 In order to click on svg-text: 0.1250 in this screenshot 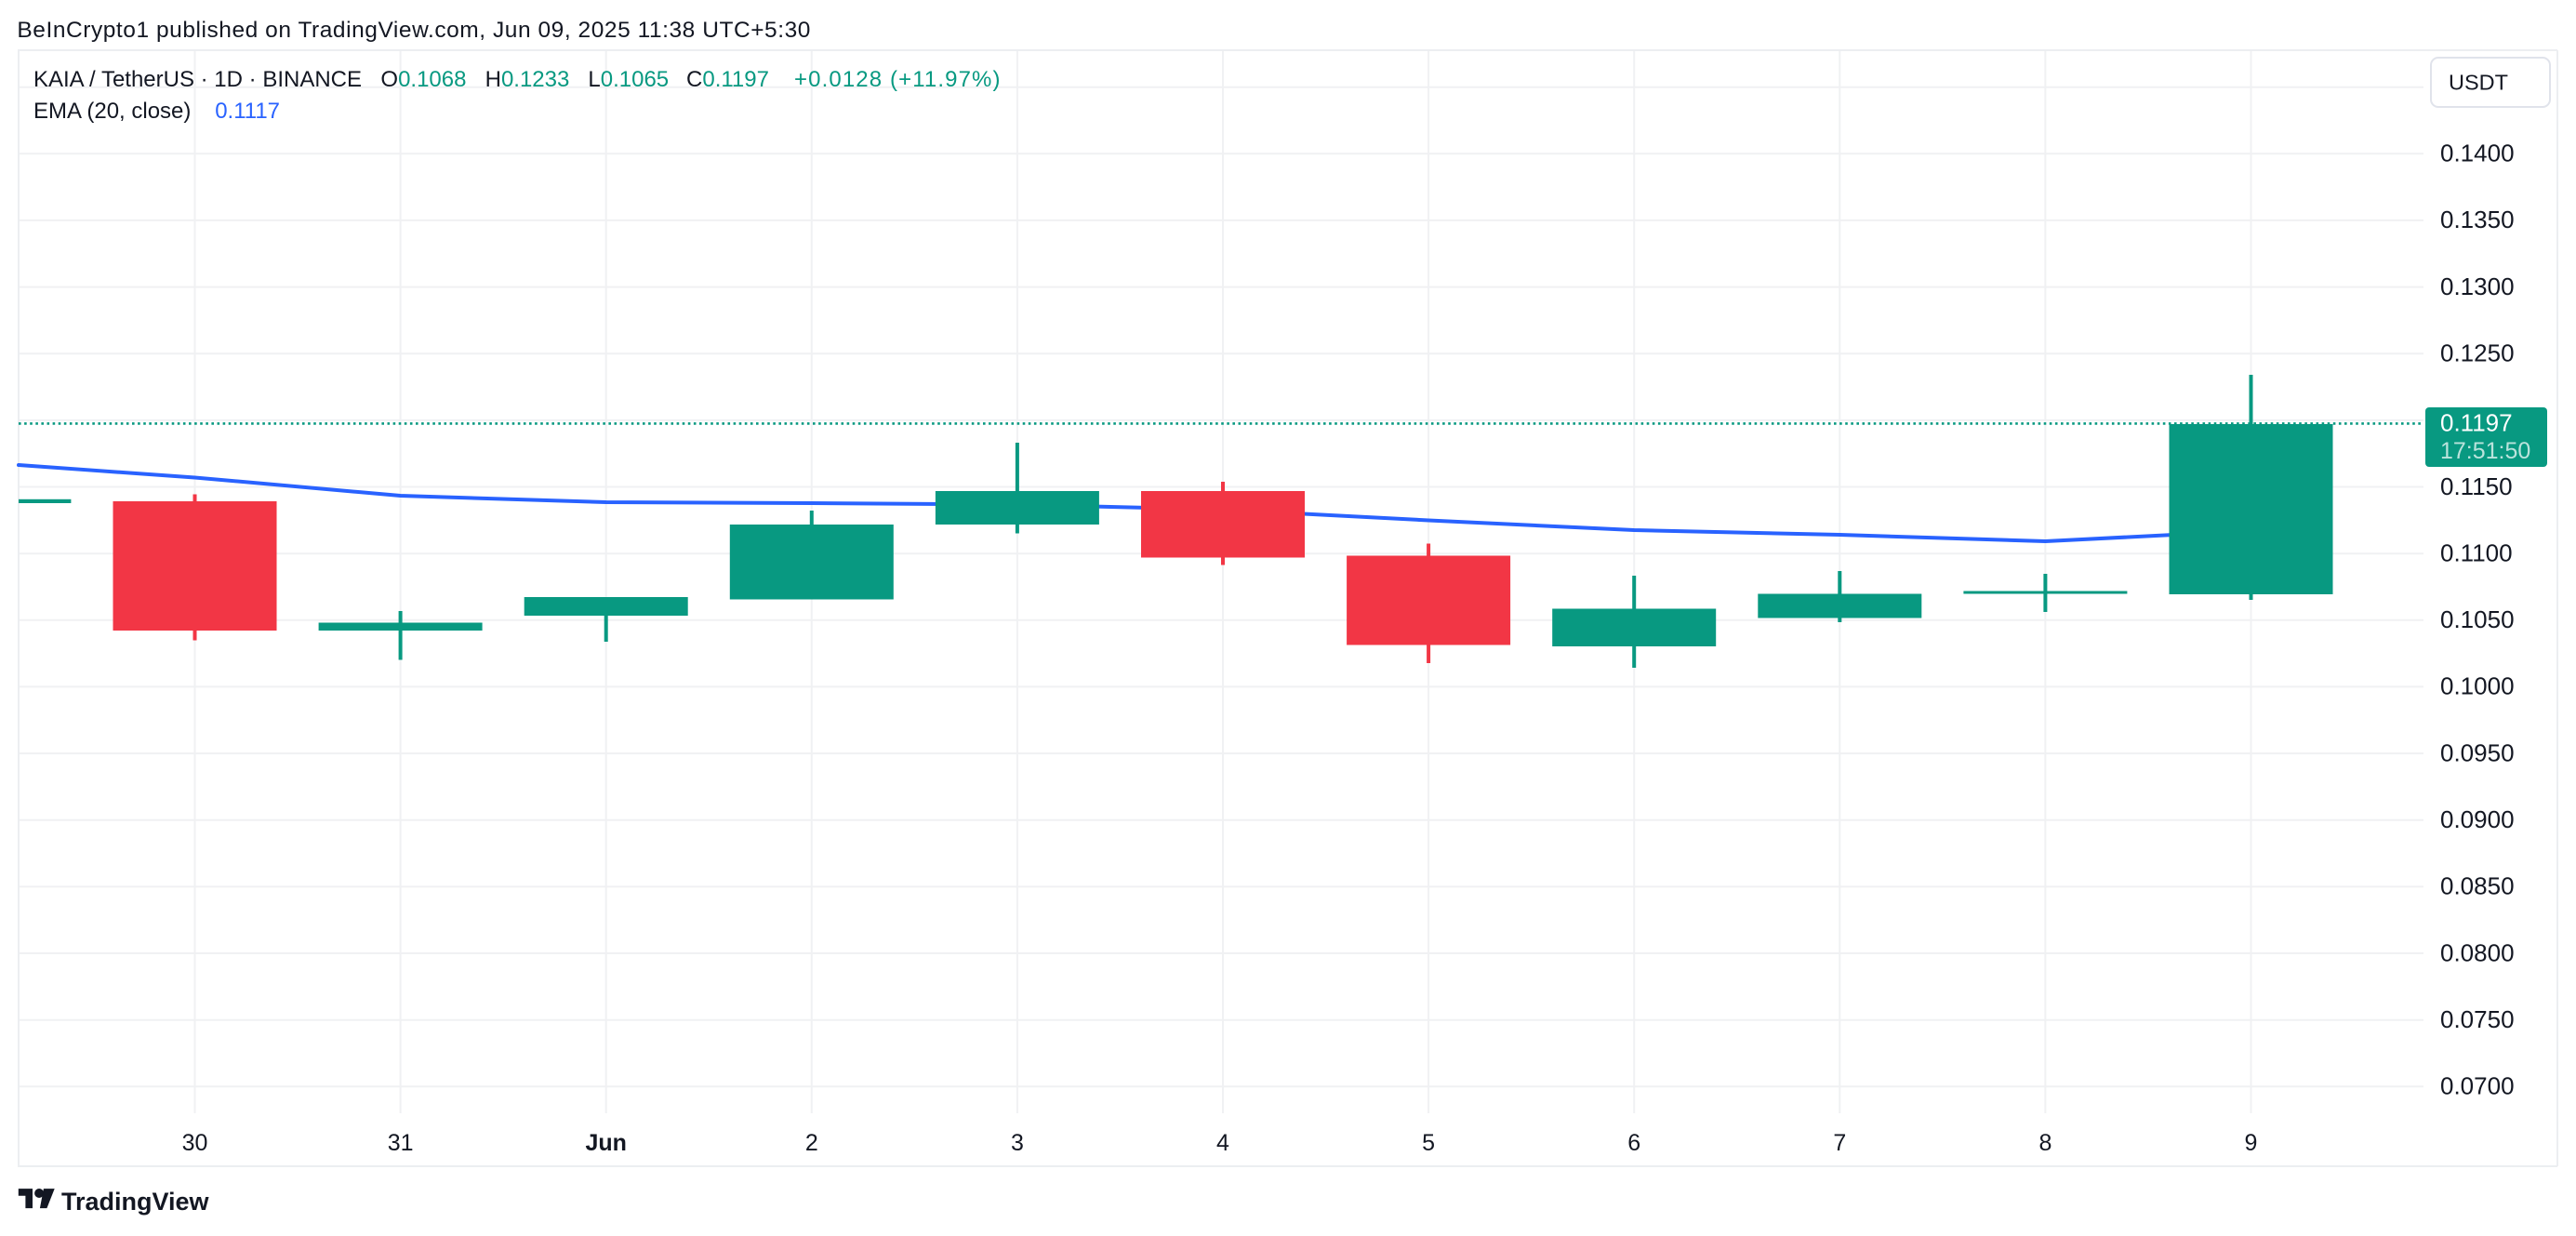, I will do `click(2477, 353)`.